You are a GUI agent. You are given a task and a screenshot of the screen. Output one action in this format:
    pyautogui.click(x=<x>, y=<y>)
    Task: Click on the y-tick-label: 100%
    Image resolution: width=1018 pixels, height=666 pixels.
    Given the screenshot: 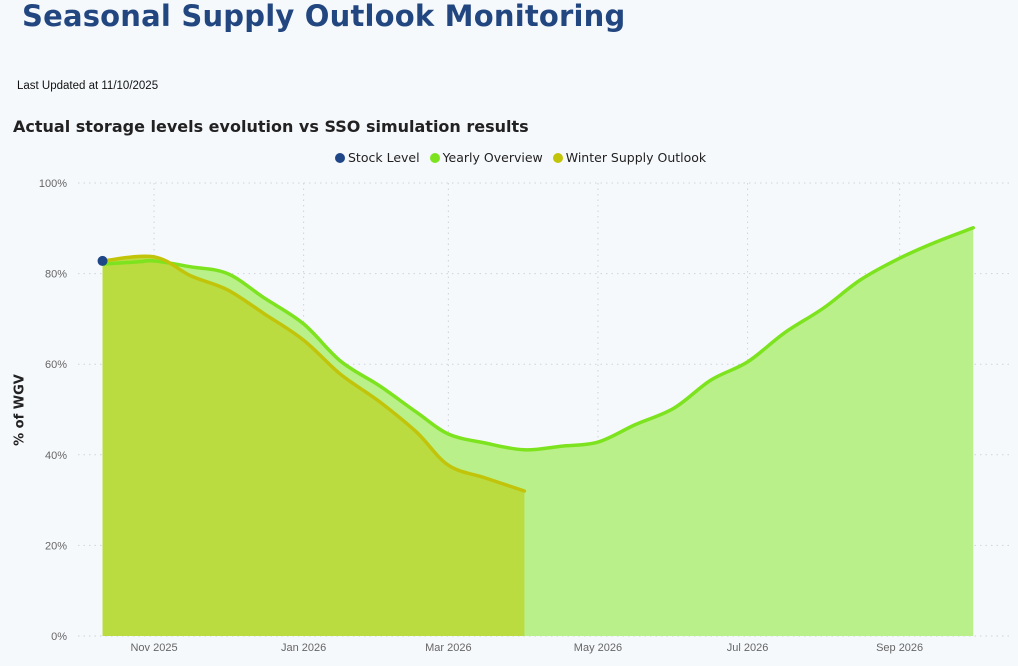 What is the action you would take?
    pyautogui.click(x=53, y=184)
    